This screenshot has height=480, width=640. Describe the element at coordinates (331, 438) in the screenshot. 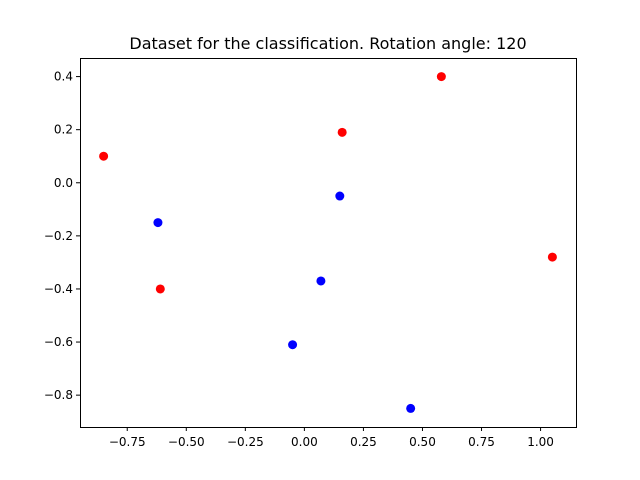

I see `x-axis: −0.75 −0.50 −0.25 0.00 0.25 0.50 0.75 1.00` at that location.